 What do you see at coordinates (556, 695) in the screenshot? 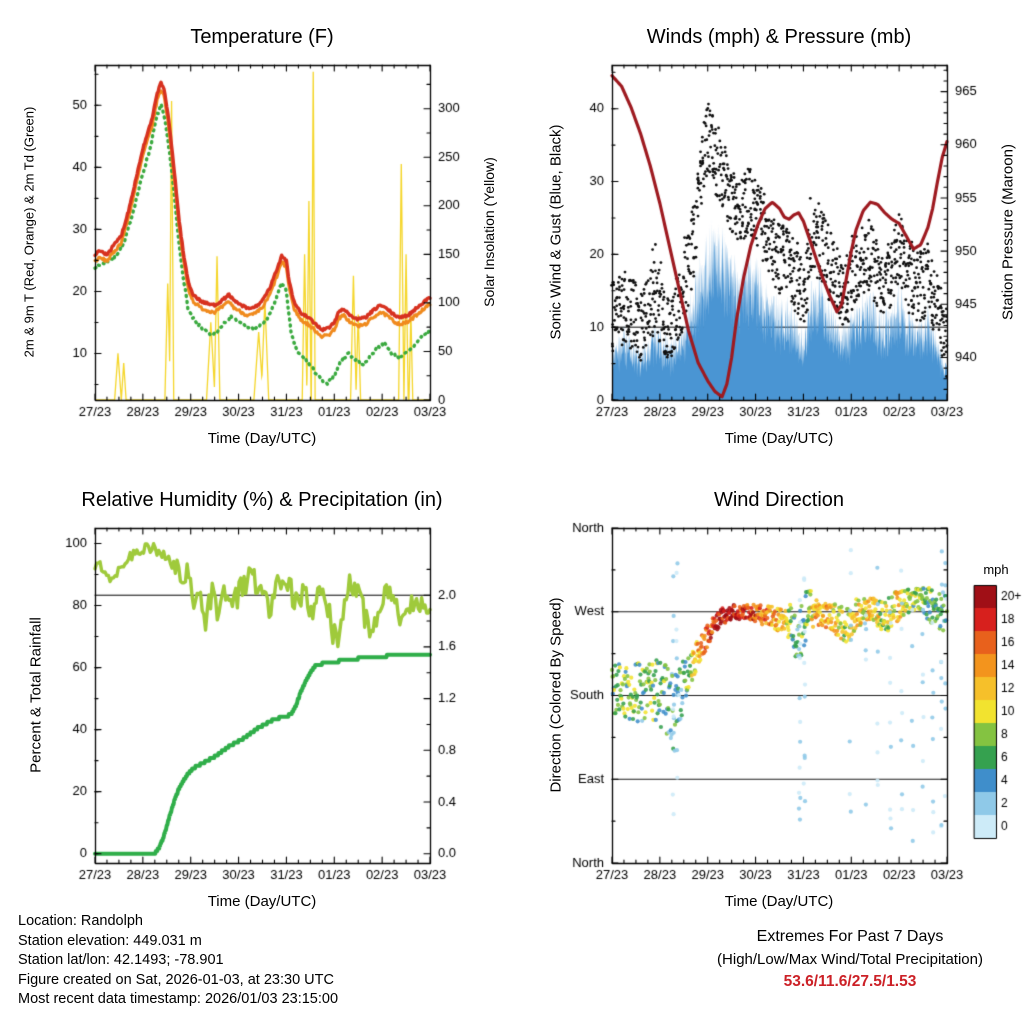
I see `wind-direction-y-axis-label-left: Direction (Colored By Speed)` at bounding box center [556, 695].